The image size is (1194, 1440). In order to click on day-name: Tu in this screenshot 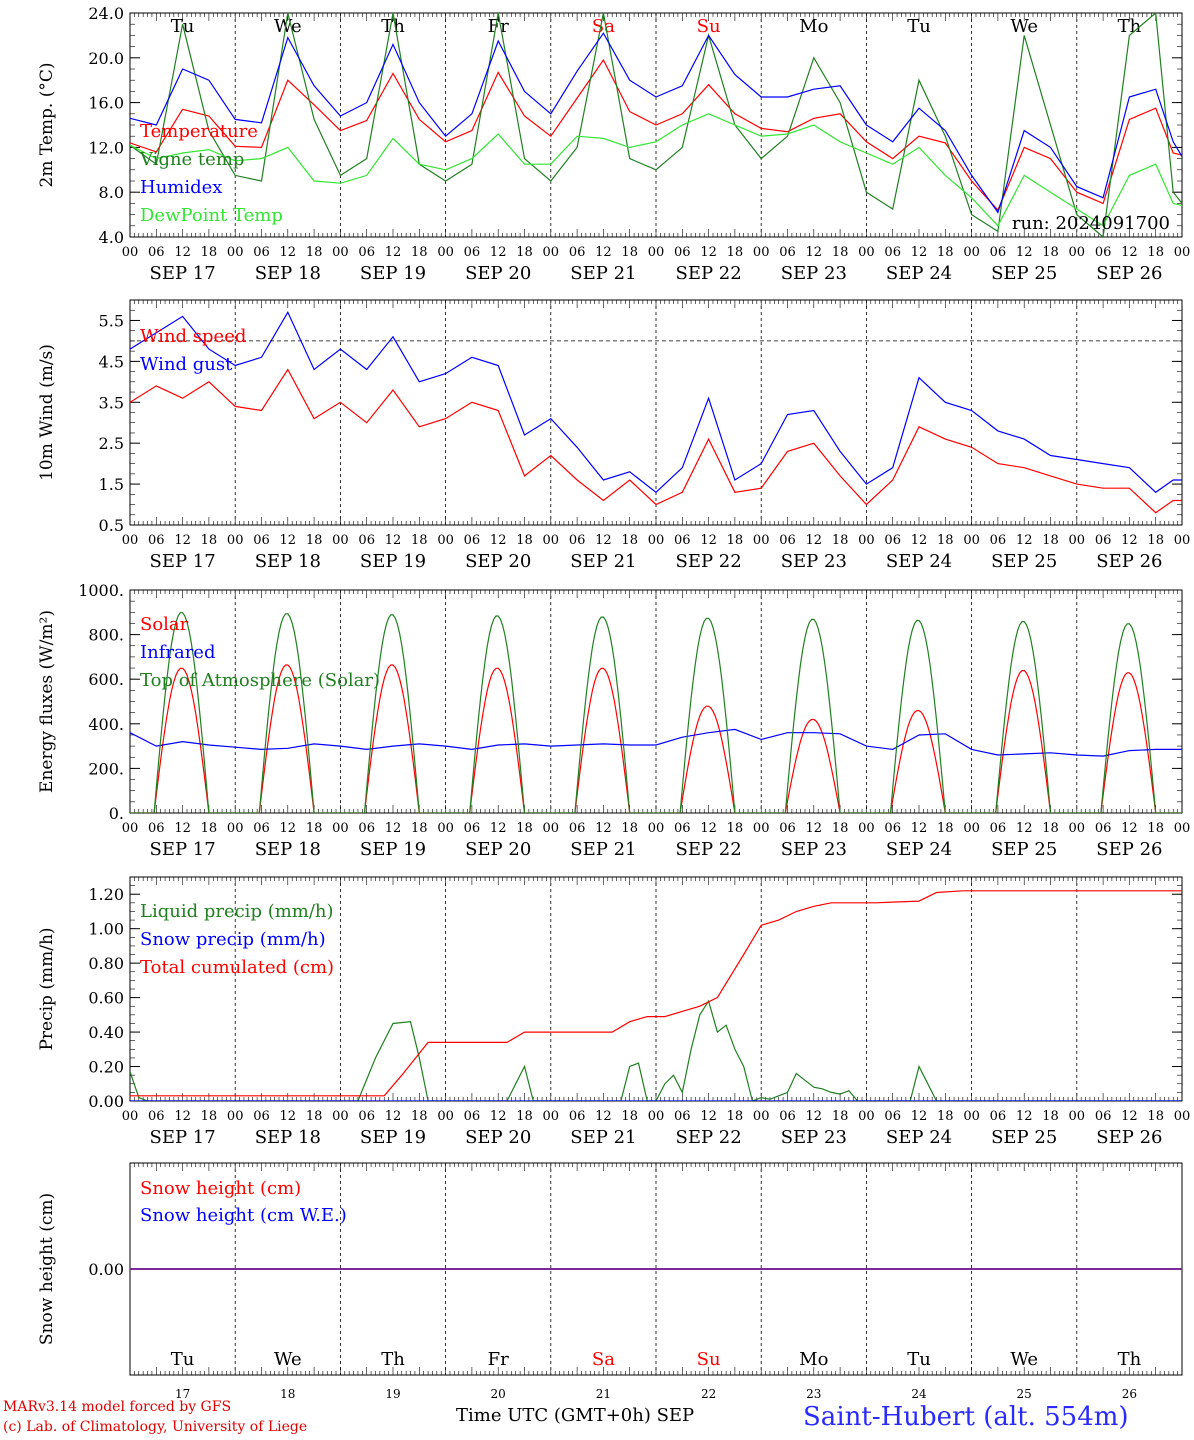, I will do `click(919, 26)`.